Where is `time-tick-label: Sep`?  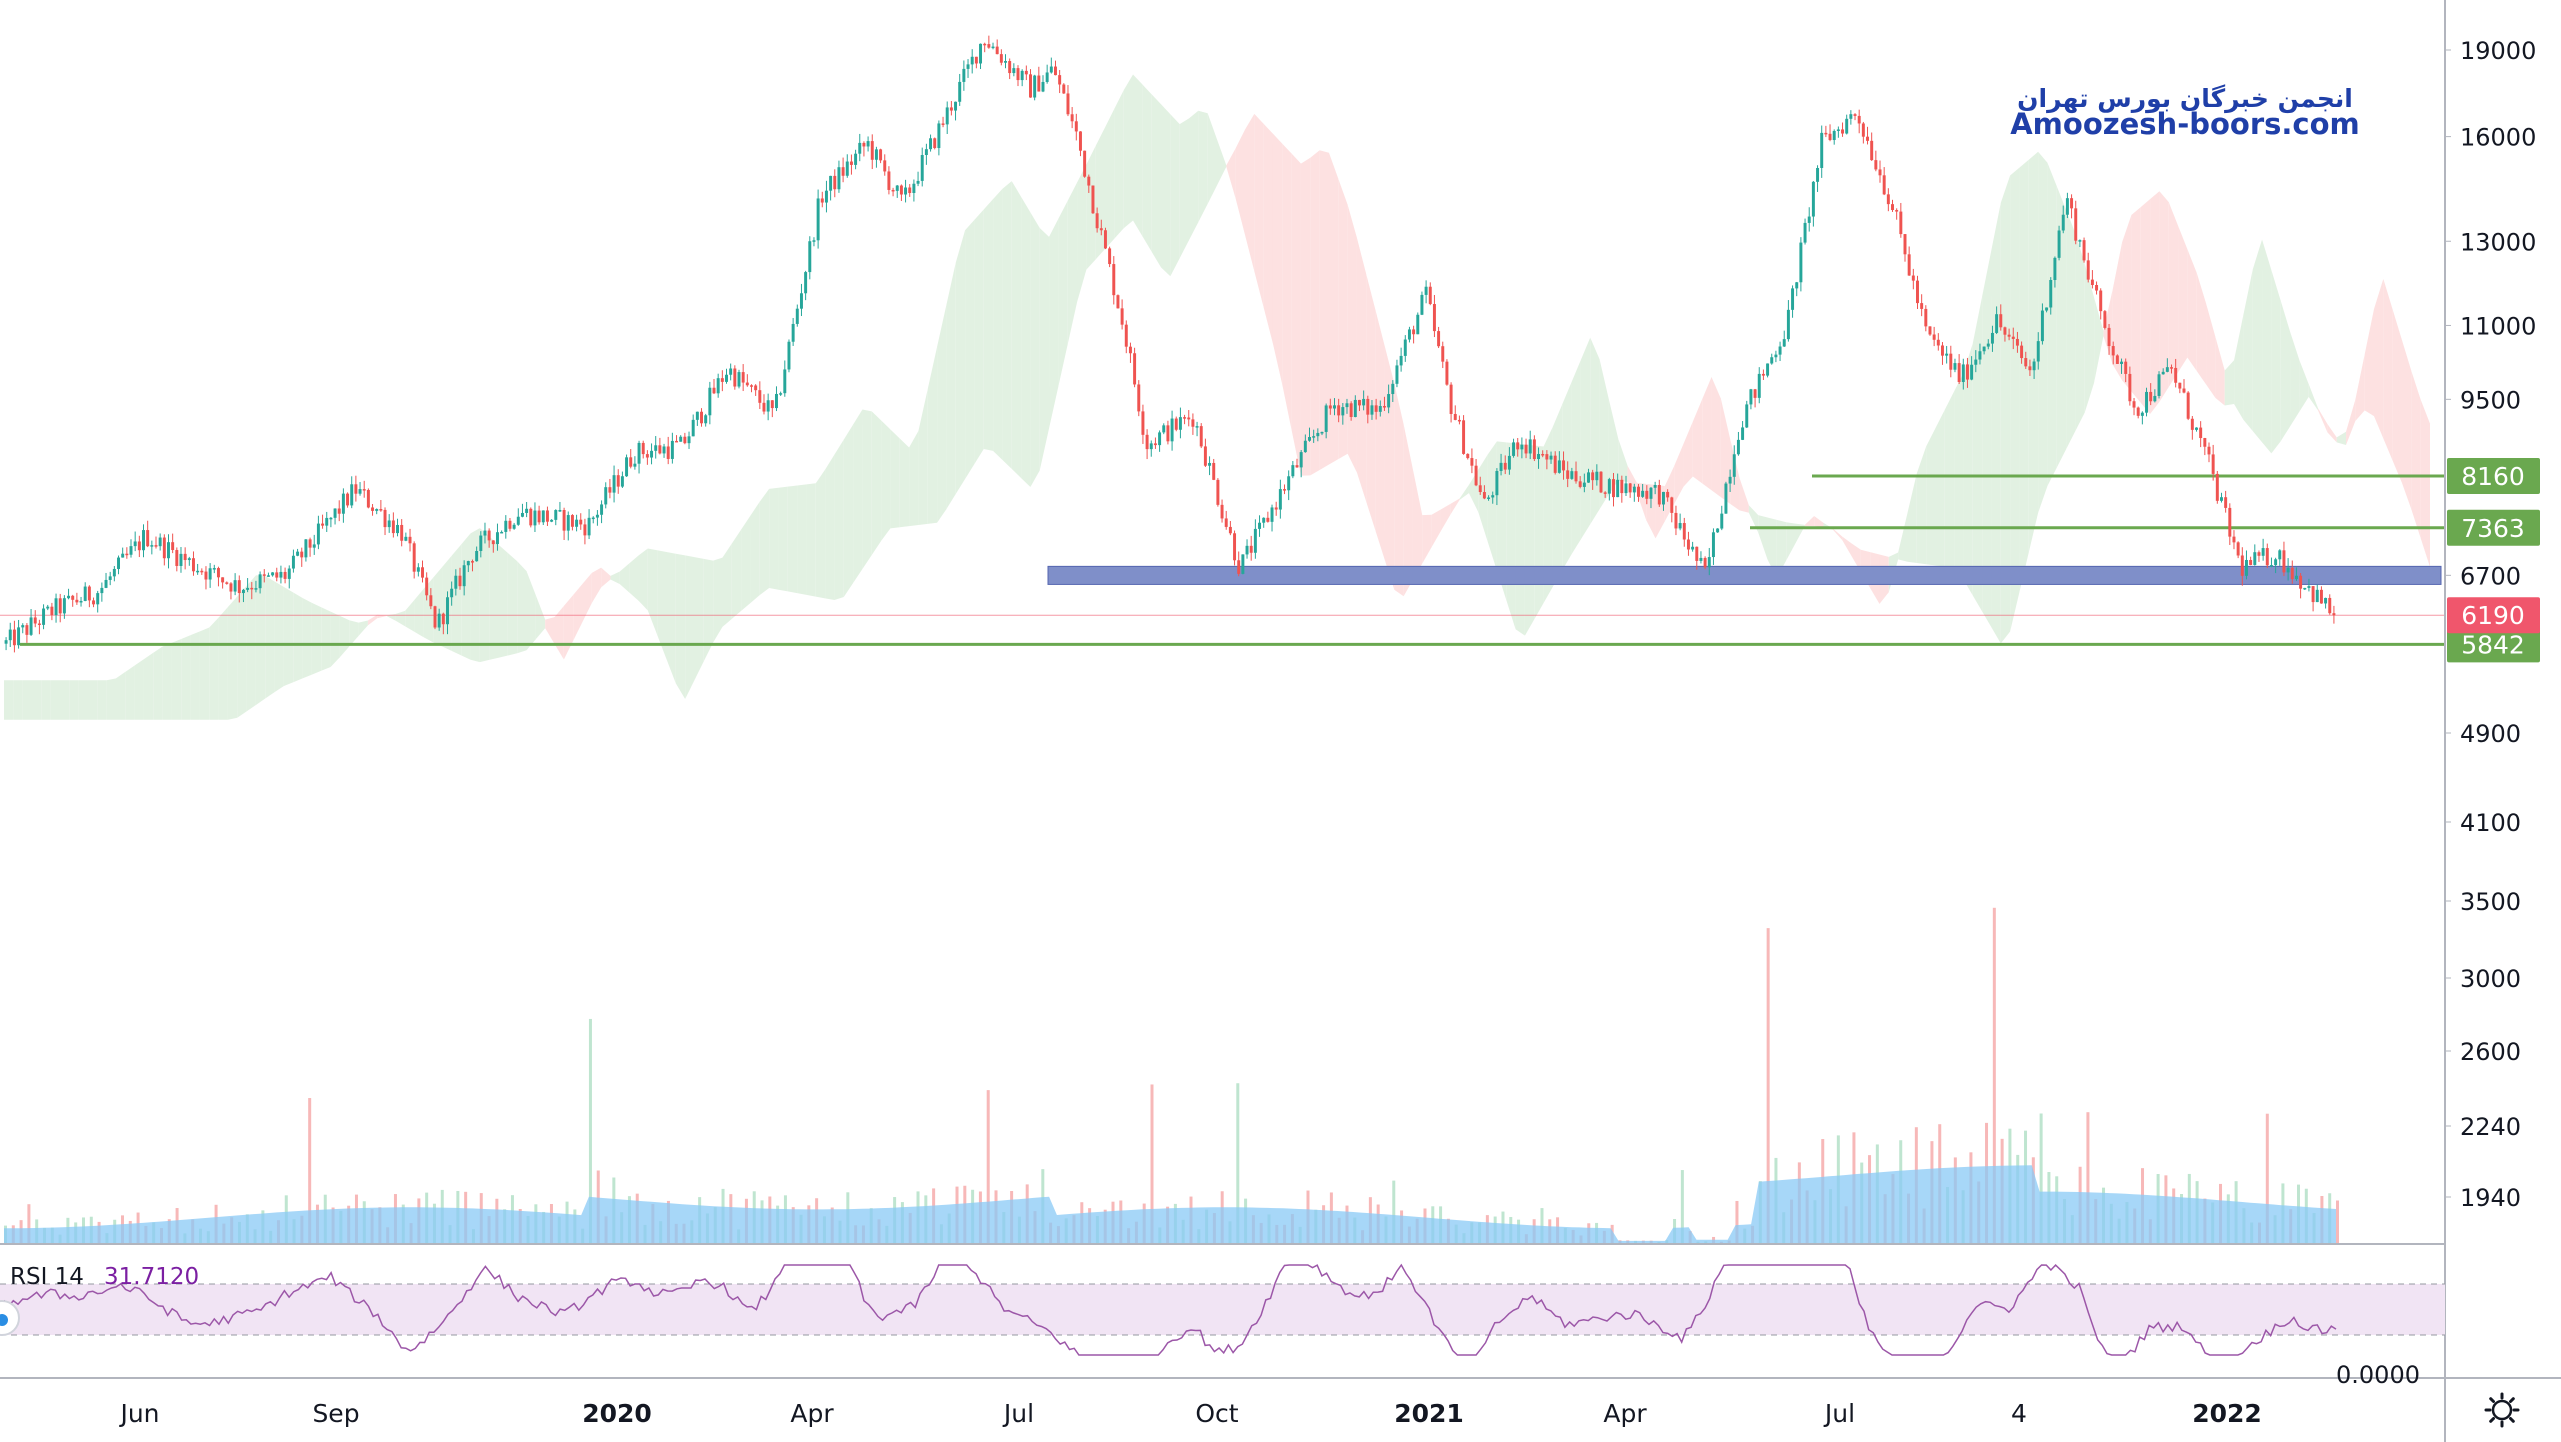 time-tick-label: Sep is located at coordinates (335, 1413).